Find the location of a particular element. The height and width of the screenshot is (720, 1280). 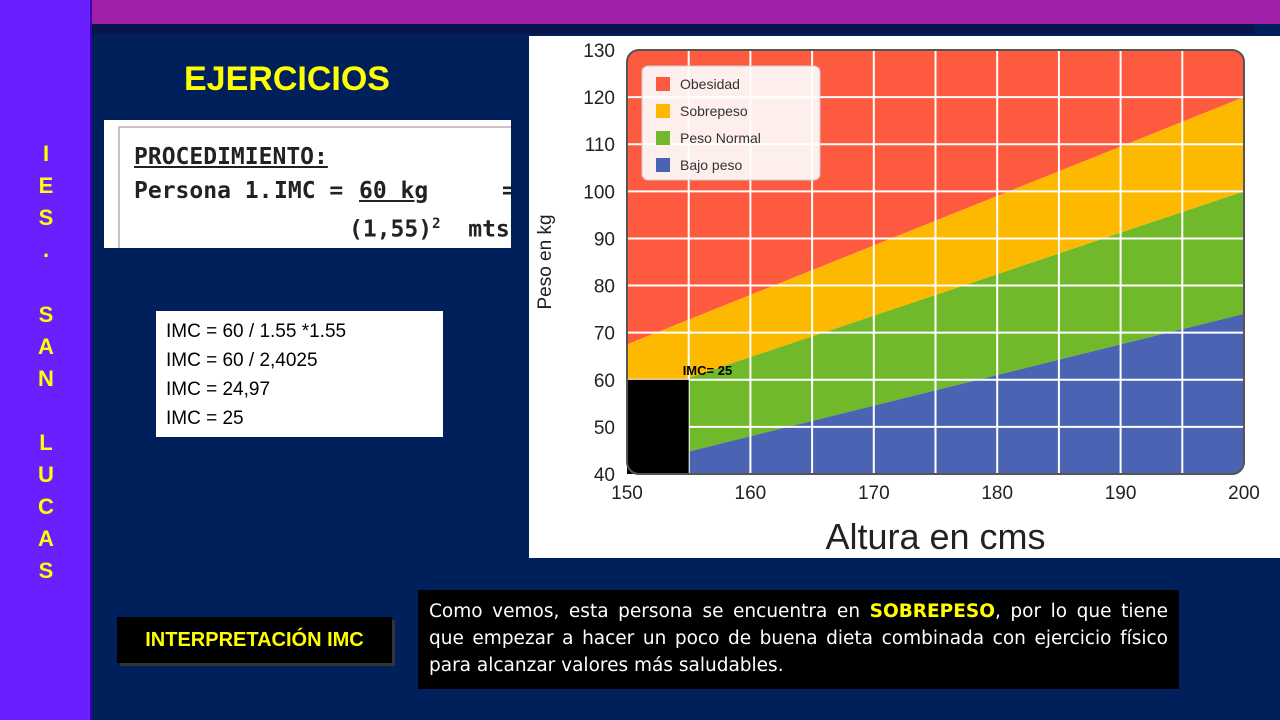

legend-label: Obesidad is located at coordinates (710, 84).